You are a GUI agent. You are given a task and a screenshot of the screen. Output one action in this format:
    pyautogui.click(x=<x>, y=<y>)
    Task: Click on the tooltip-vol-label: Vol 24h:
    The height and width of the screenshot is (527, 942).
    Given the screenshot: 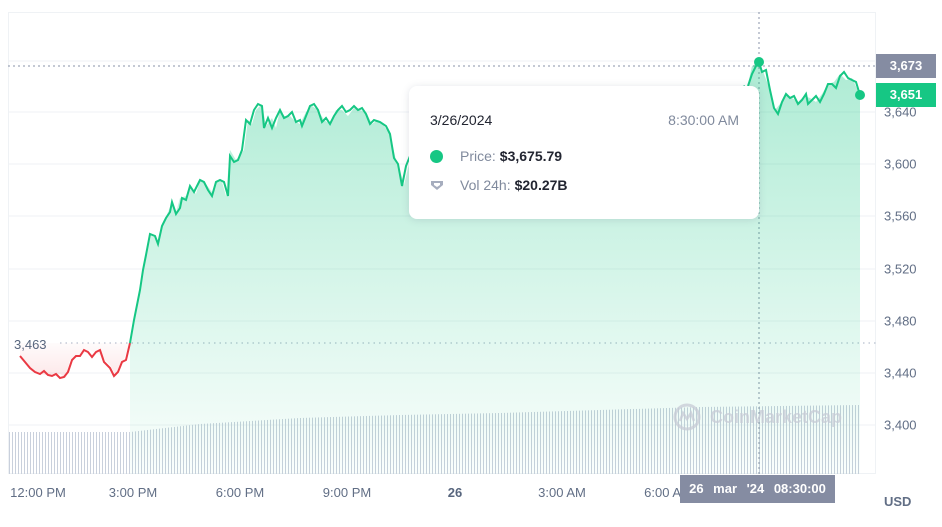 What is the action you would take?
    pyautogui.click(x=485, y=185)
    